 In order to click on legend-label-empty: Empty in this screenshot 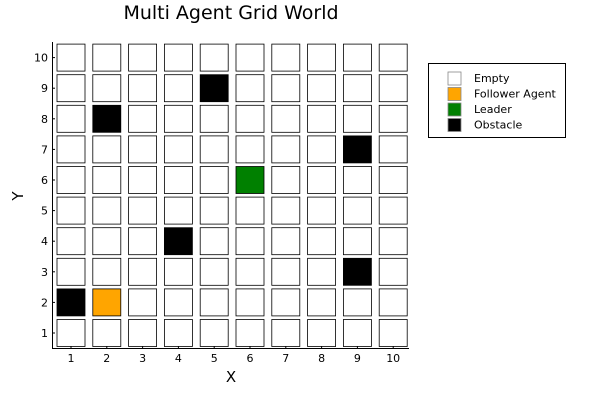, I will do `click(492, 78)`.